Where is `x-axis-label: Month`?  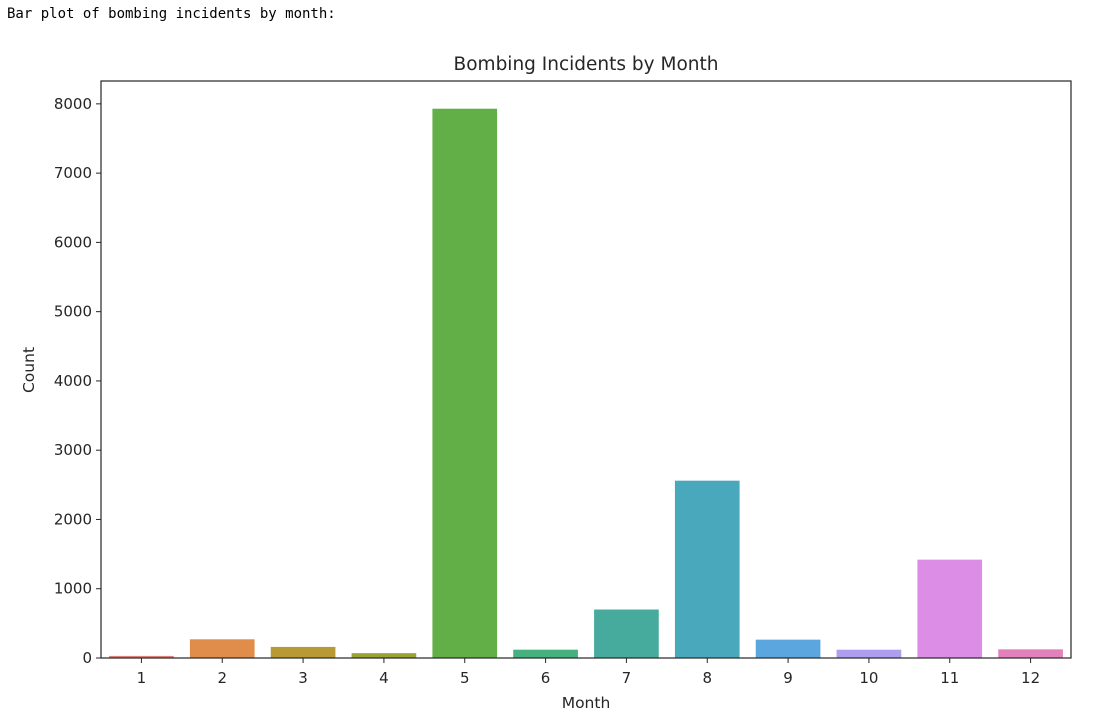 x-axis-label: Month is located at coordinates (586, 703).